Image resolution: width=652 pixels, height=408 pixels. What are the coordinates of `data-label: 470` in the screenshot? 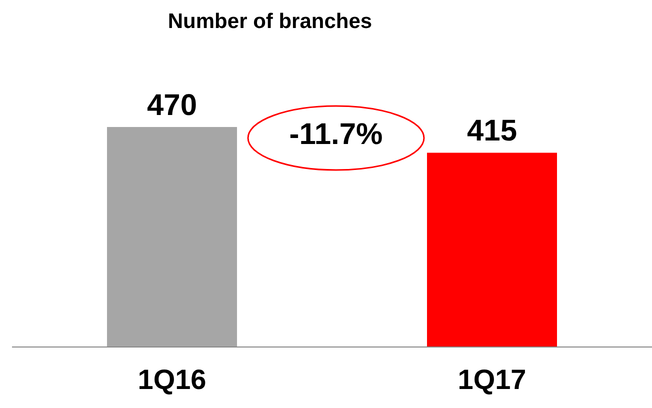 It's located at (172, 105).